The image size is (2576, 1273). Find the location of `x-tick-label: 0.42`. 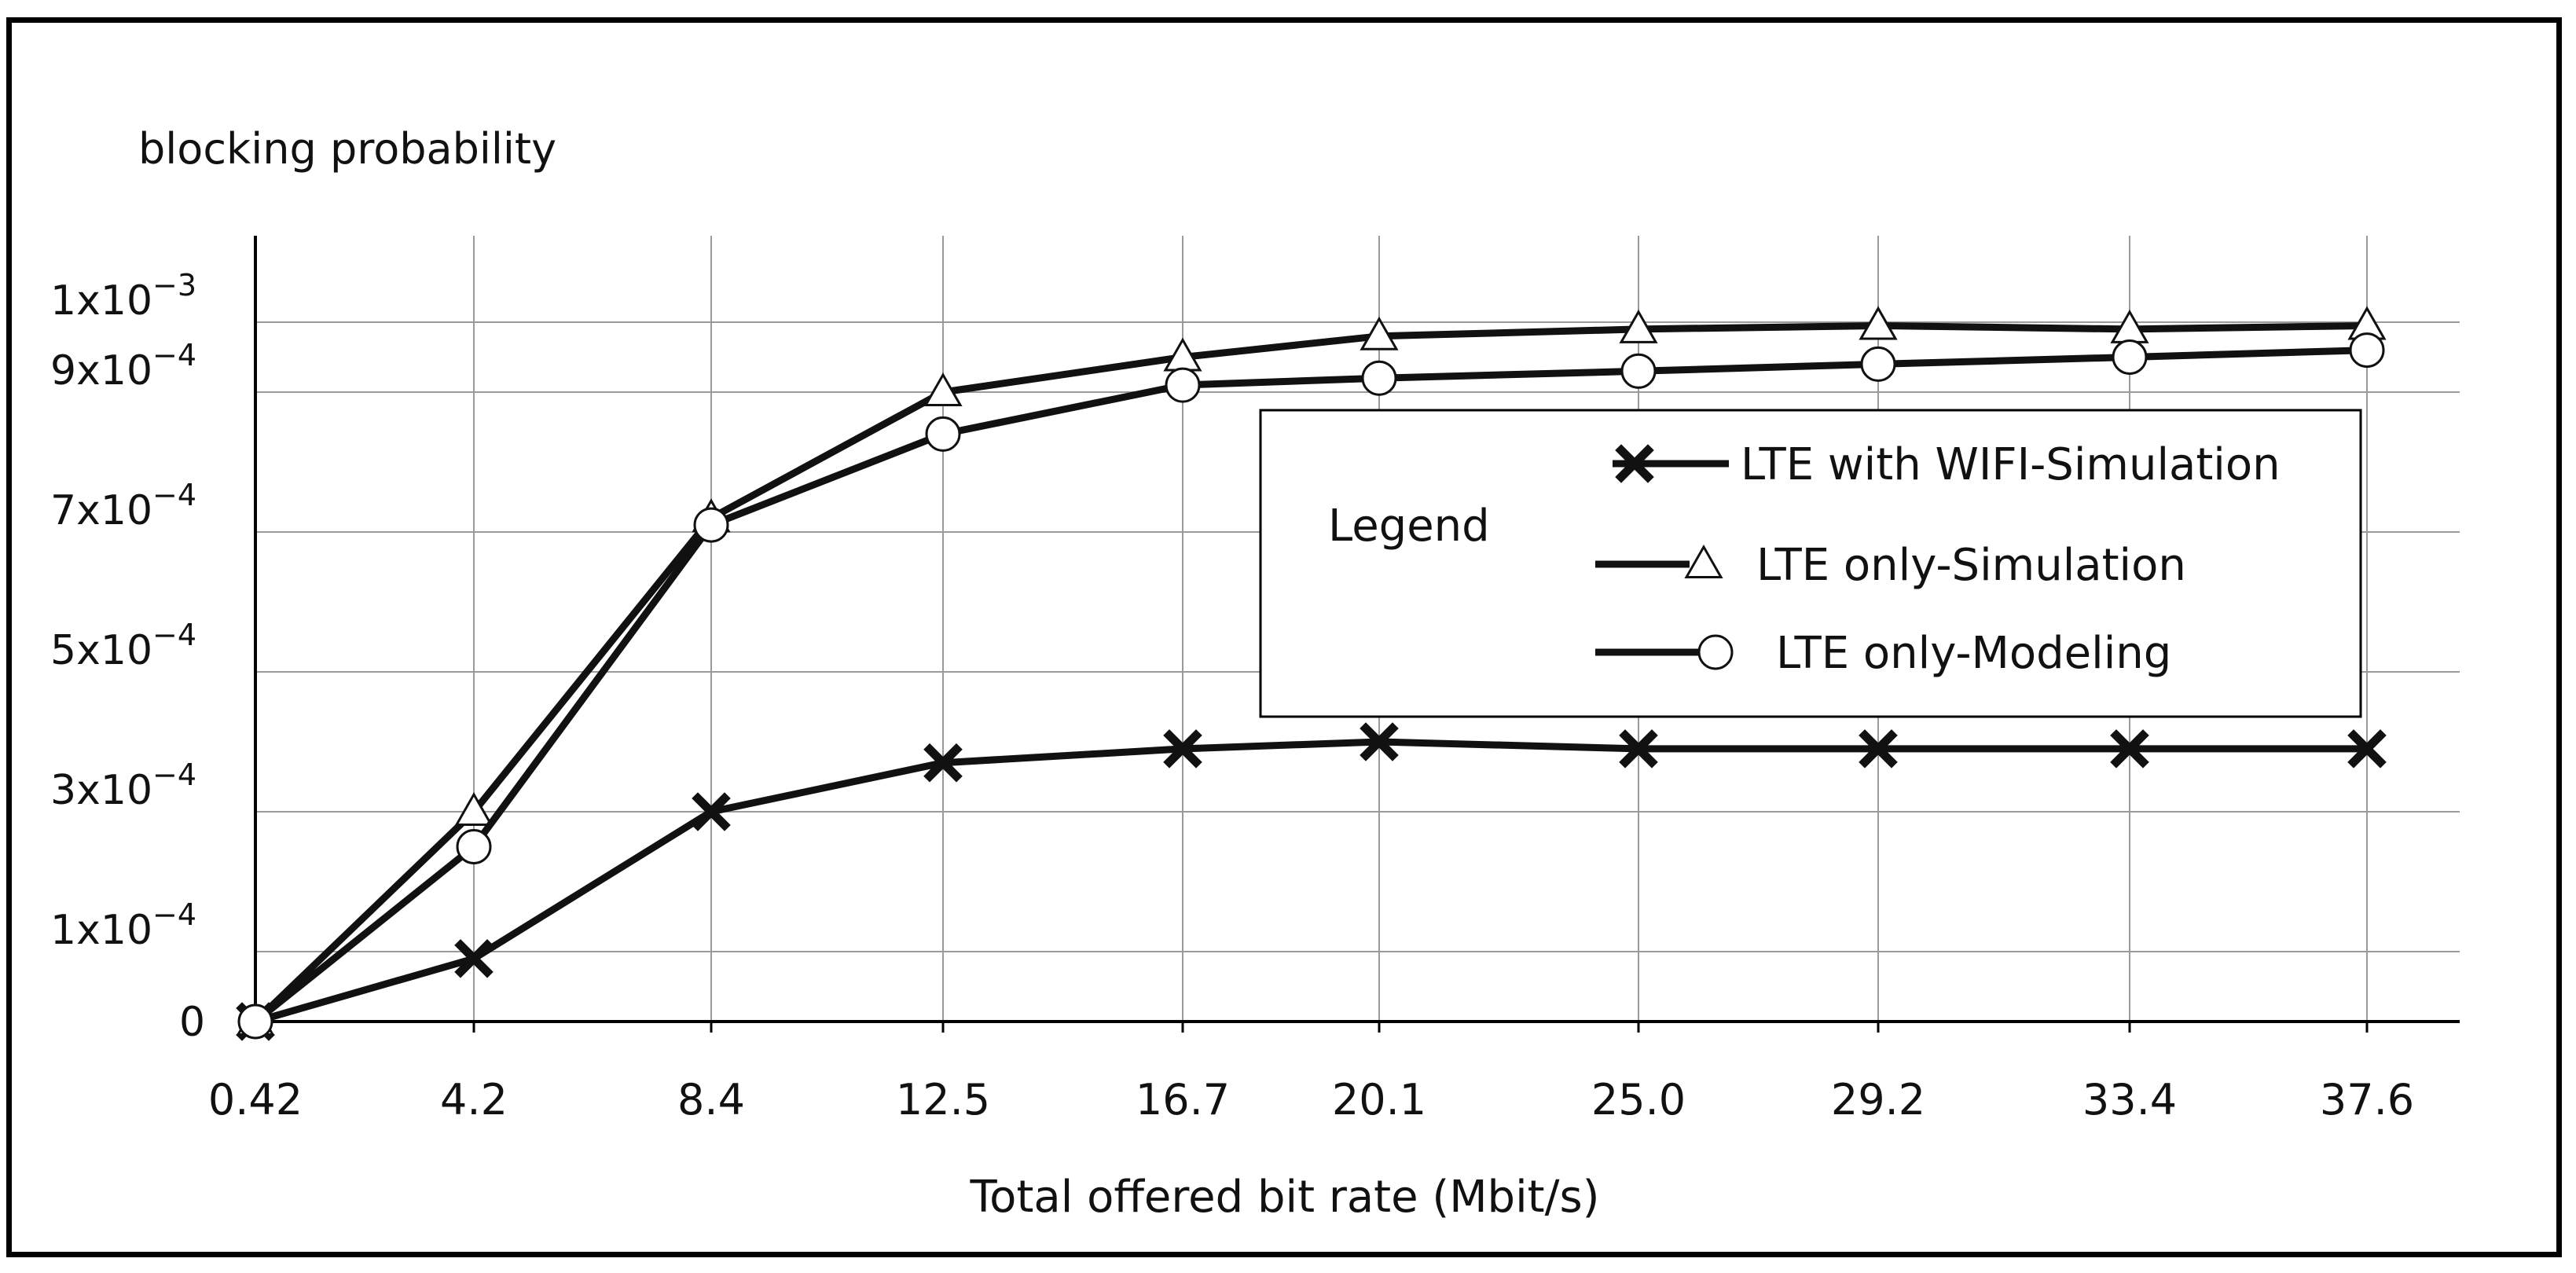

x-tick-label: 0.42 is located at coordinates (255, 1099).